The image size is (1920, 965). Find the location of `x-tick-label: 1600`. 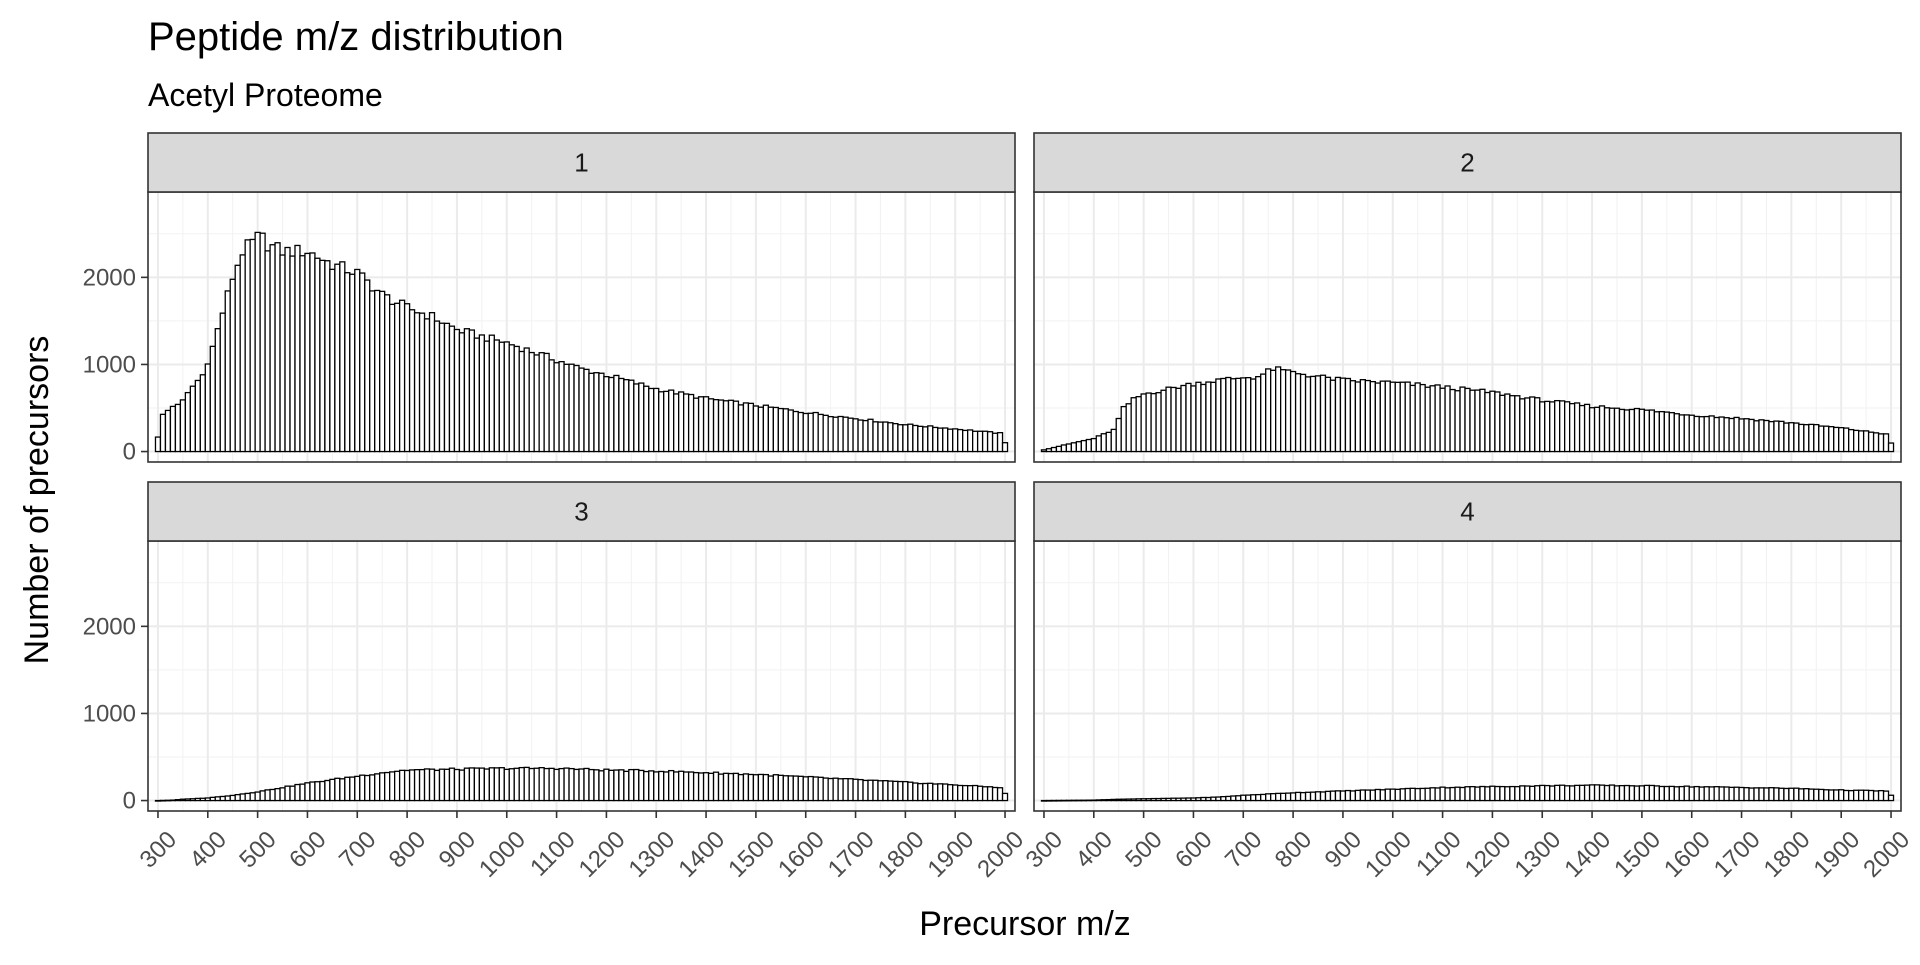

x-tick-label: 1600 is located at coordinates (1687, 854).